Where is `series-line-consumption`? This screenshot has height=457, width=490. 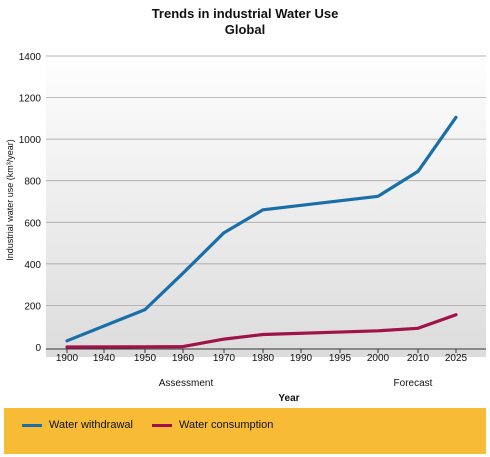 series-line-consumption is located at coordinates (261, 331).